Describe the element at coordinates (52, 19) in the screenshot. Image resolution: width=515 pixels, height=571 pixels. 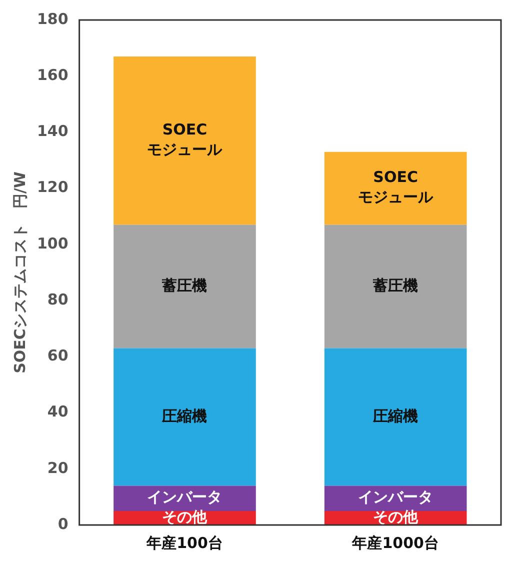
I see `y-tick-label: 180` at that location.